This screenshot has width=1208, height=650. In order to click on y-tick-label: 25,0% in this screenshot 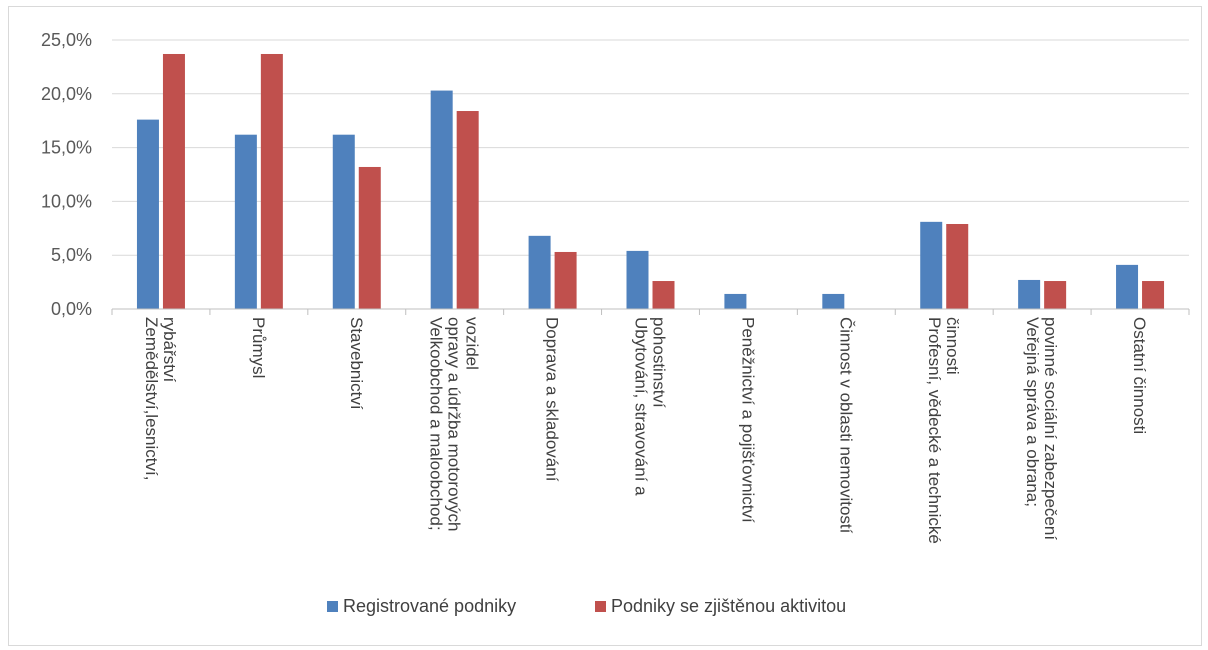, I will do `click(66, 40)`.